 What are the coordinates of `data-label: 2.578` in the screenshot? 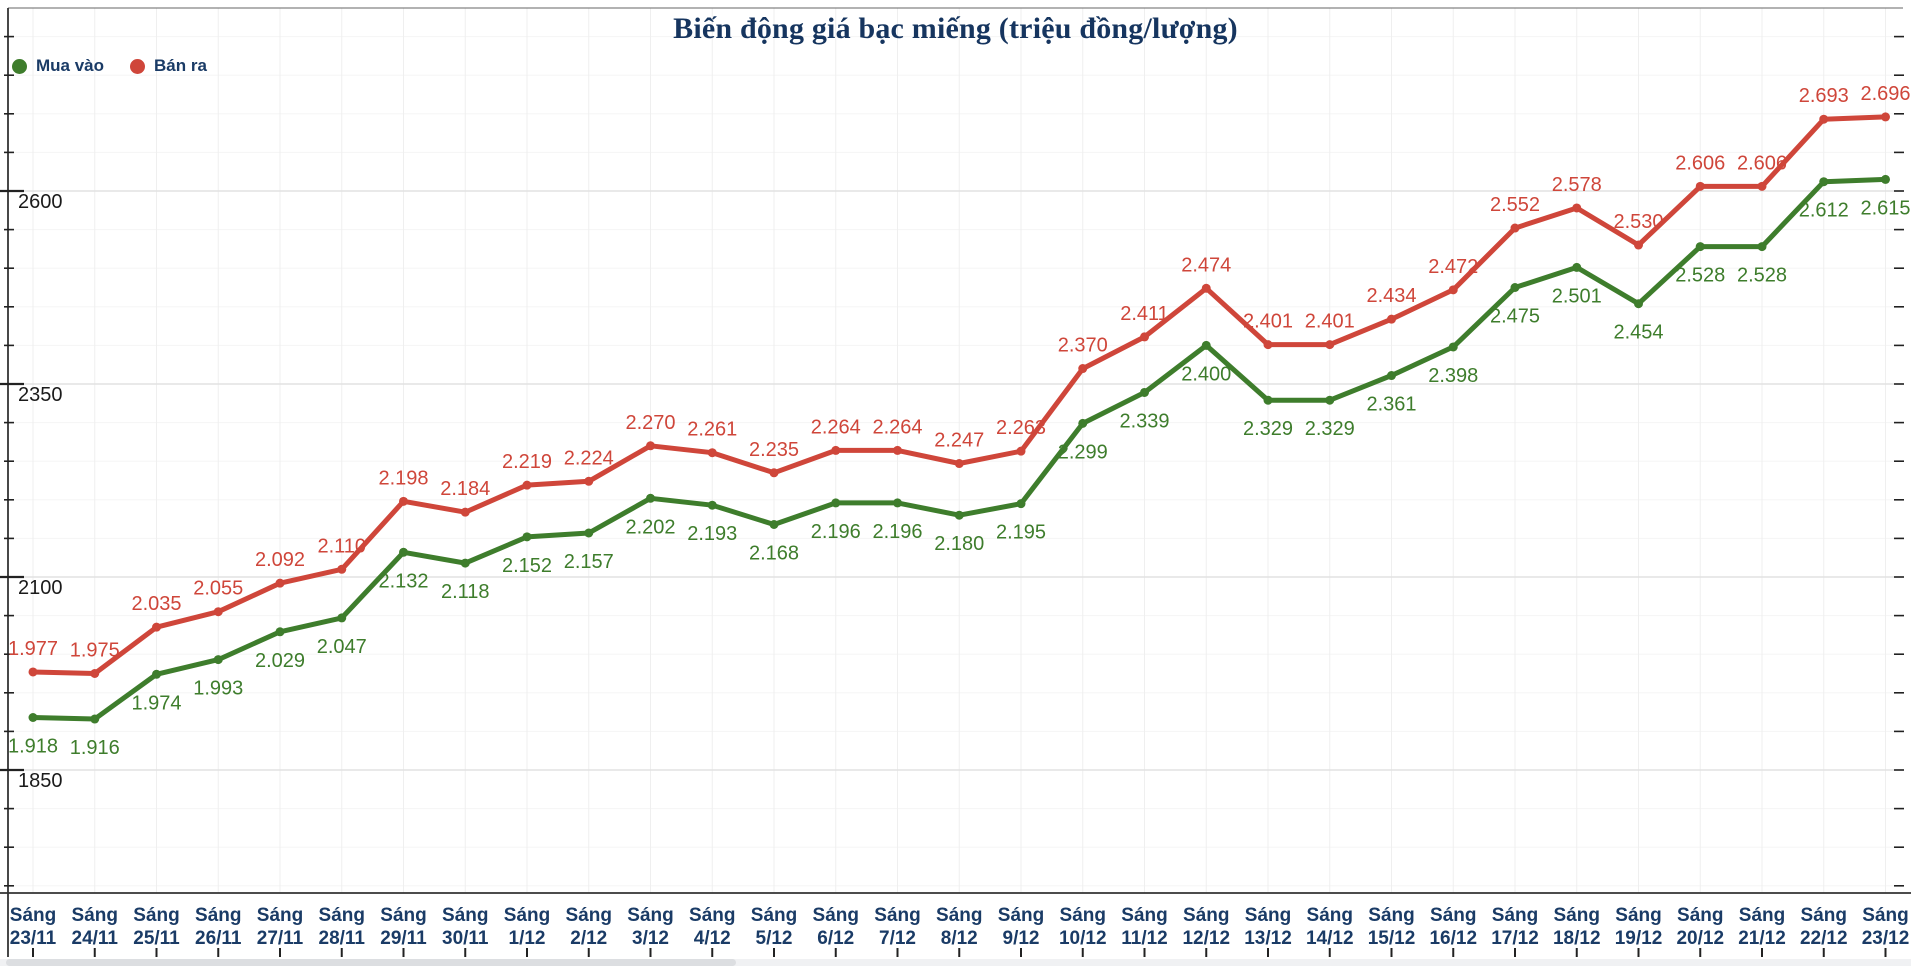 It's located at (1577, 185).